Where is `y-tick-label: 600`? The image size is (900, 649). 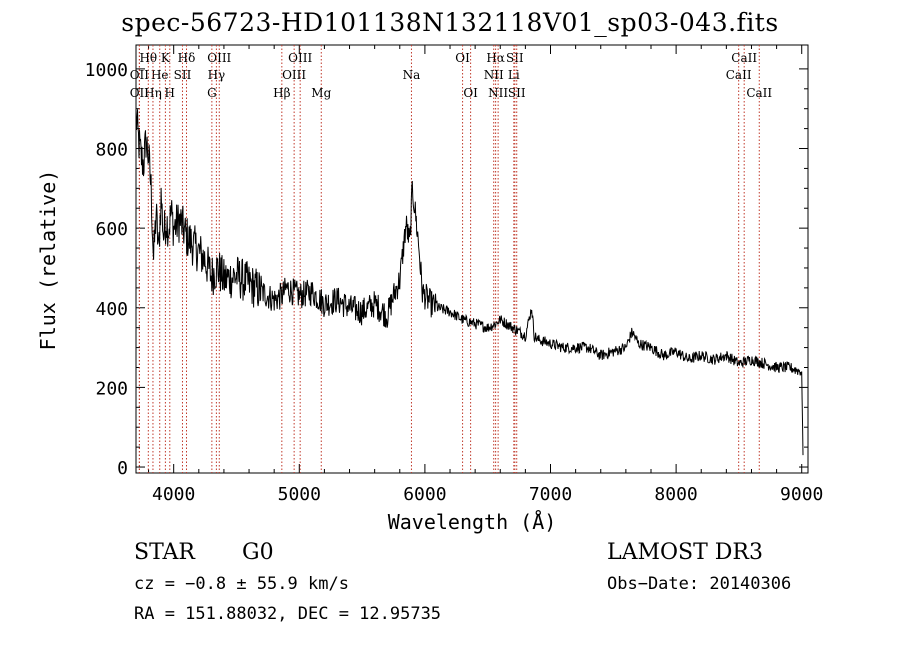 y-tick-label: 600 is located at coordinates (111, 229).